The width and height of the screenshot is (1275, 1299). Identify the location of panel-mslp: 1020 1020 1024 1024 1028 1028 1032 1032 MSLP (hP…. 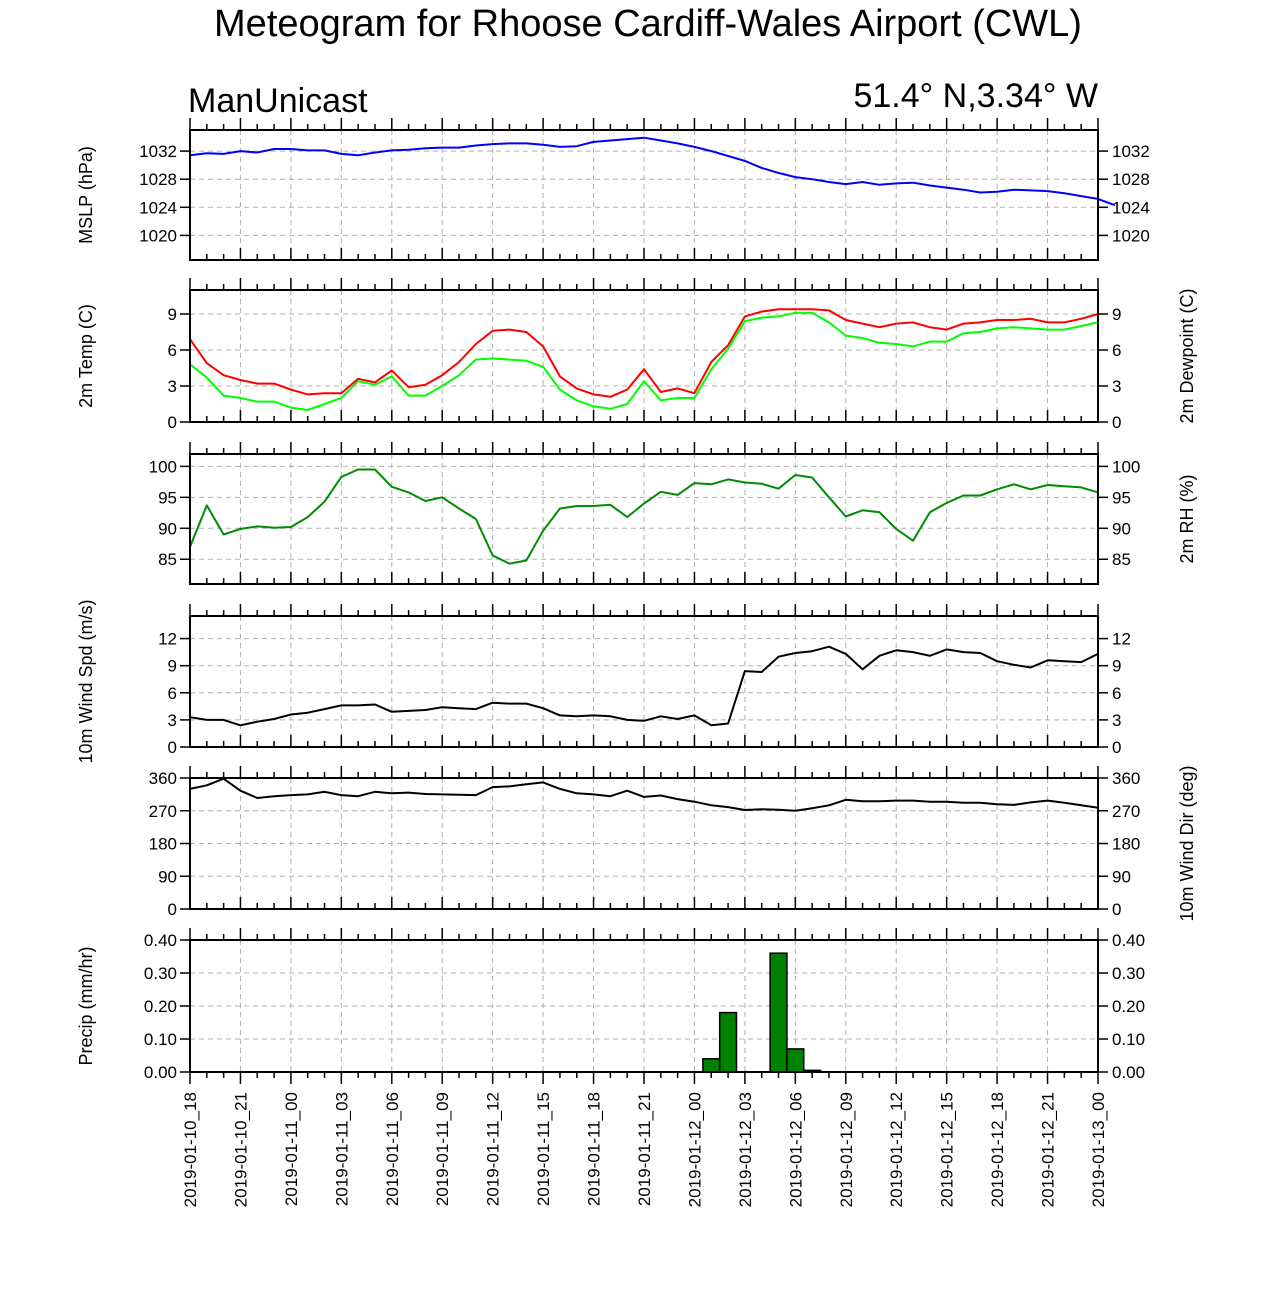
(613, 189).